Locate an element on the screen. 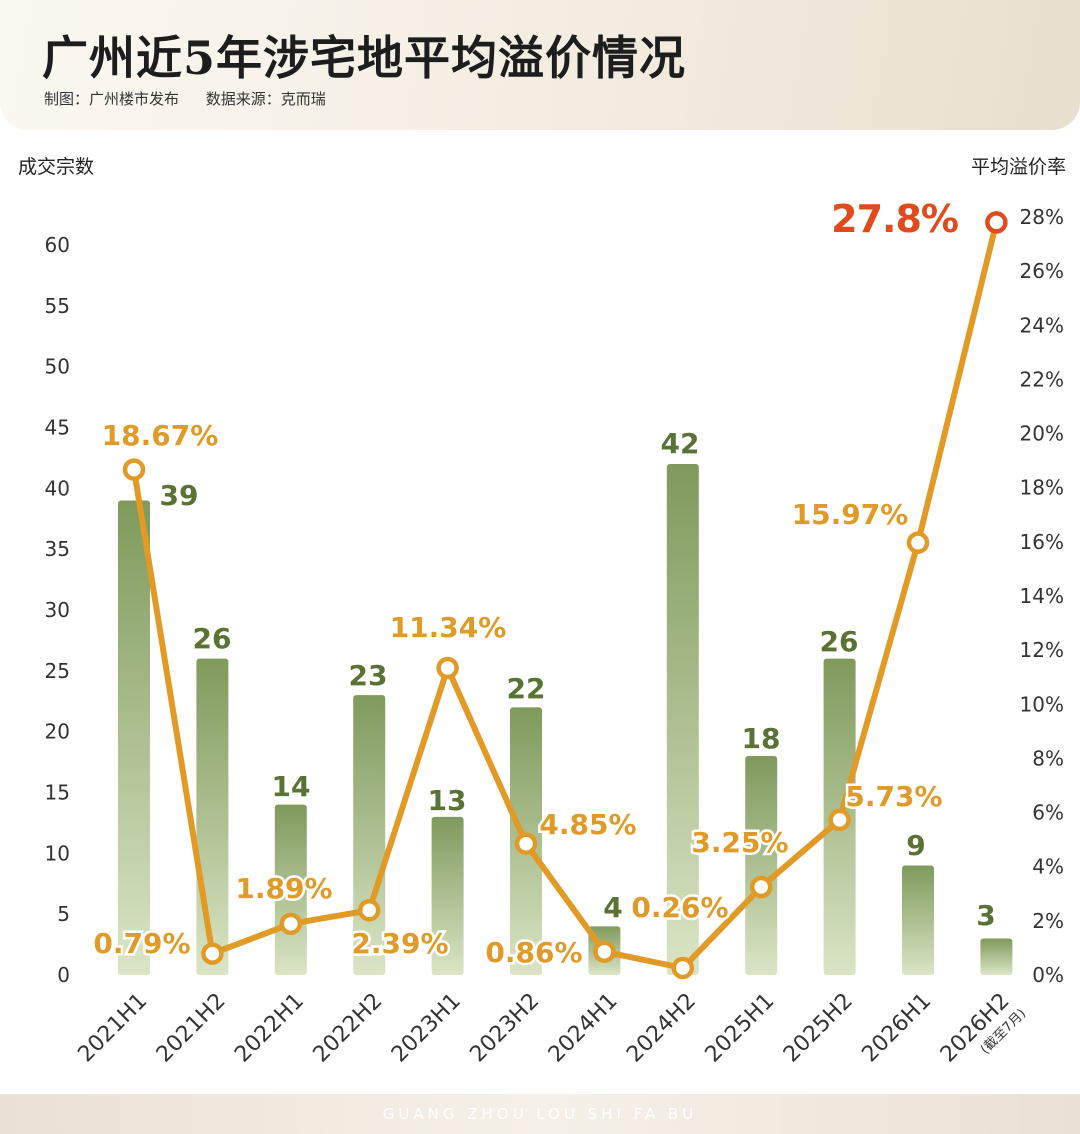 This screenshot has height=1134, width=1080. rate-value-label: 5.73% is located at coordinates (893, 796).